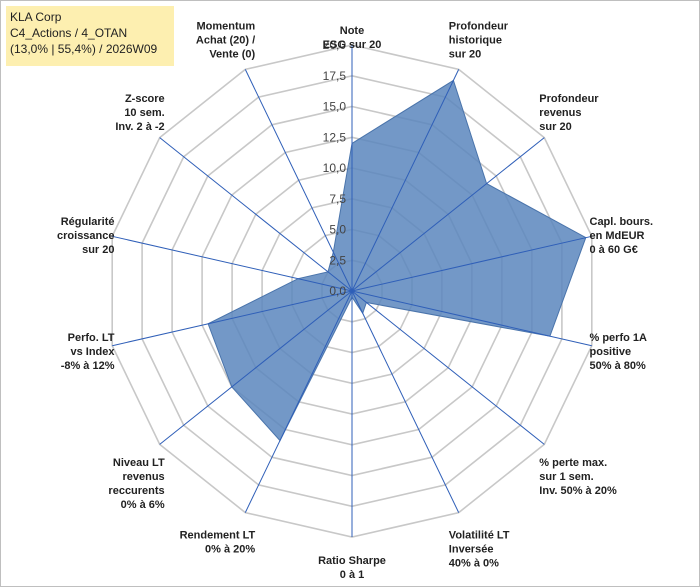  What do you see at coordinates (232, 55) in the screenshot?
I see `axis-label-14-line-3: Vente (0)` at bounding box center [232, 55].